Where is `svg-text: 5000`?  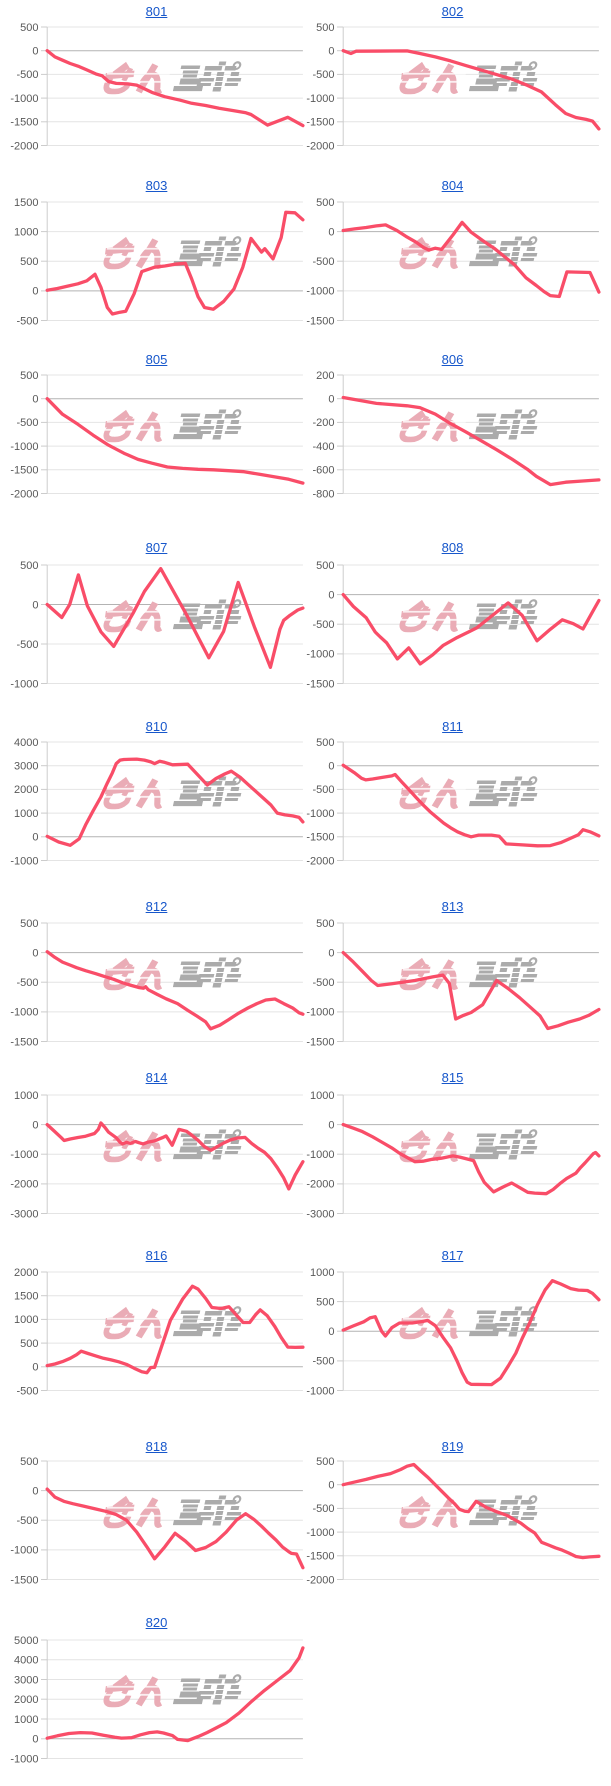 svg-text: 5000 is located at coordinates (26, 1641).